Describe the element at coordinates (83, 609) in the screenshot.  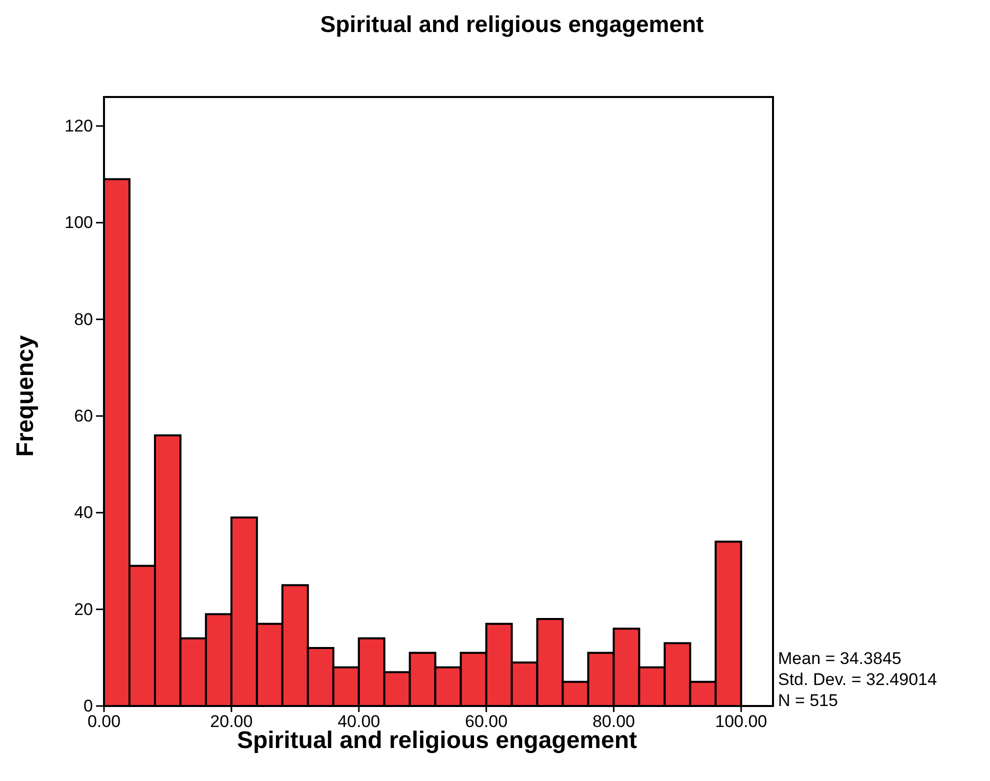
I see `y-tick-label: 20` at that location.